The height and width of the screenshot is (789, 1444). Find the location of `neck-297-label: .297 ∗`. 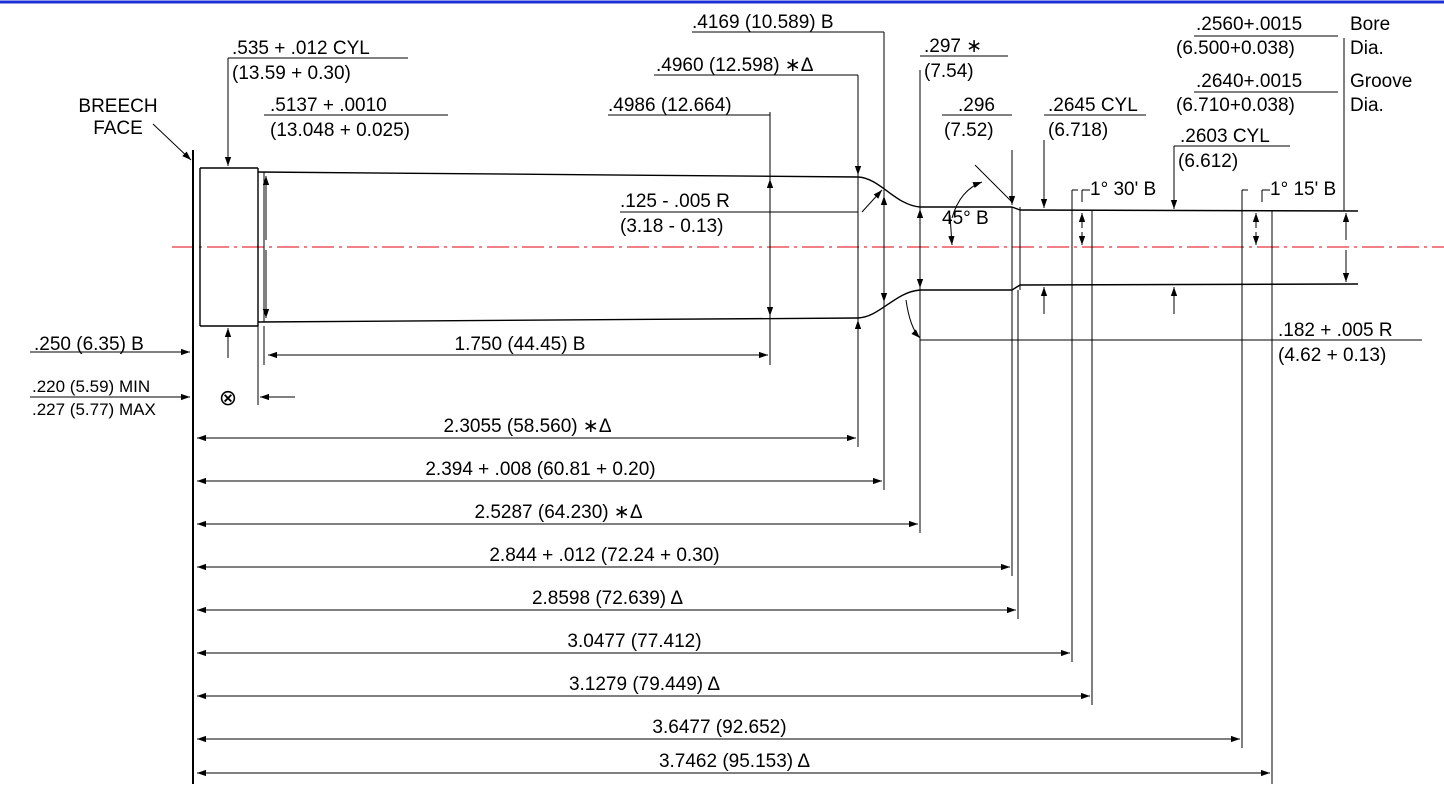

neck-297-label: .297 ∗ is located at coordinates (953, 46).